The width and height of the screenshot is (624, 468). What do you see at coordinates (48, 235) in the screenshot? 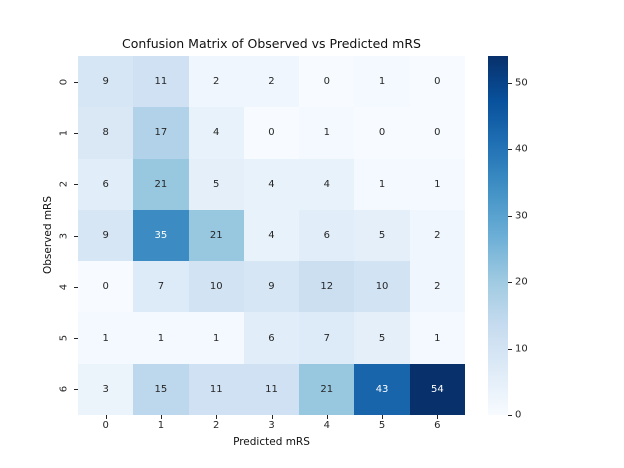
I see `y-axis-label: Observed mRS` at bounding box center [48, 235].